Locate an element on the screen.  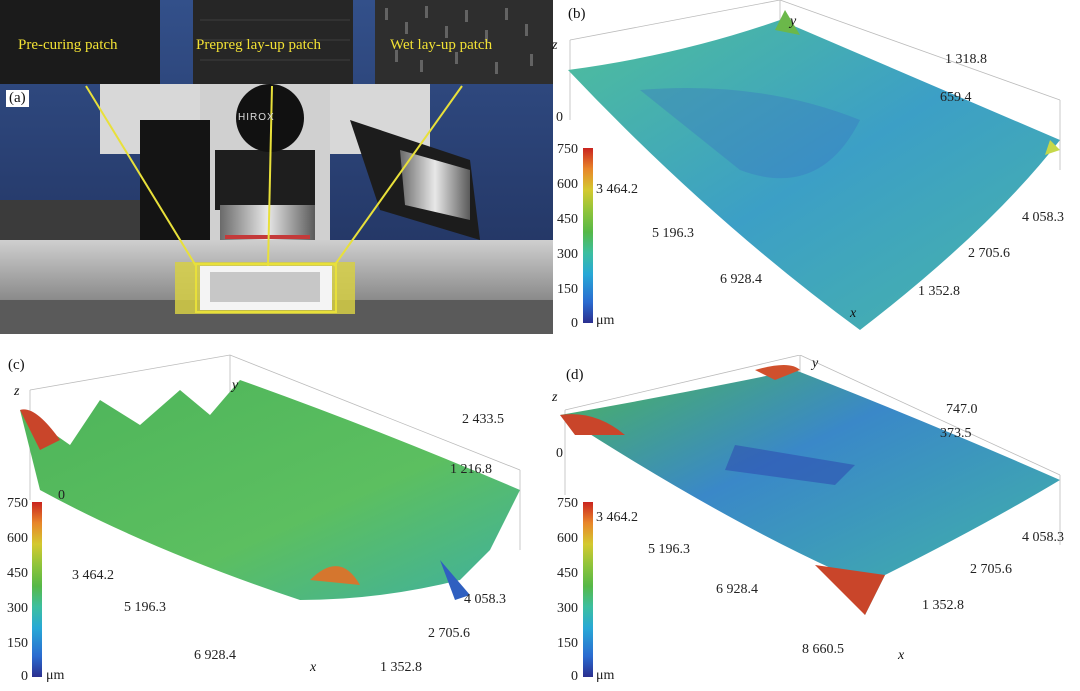
panel-d-z-axis: z is located at coordinates (555, 397).